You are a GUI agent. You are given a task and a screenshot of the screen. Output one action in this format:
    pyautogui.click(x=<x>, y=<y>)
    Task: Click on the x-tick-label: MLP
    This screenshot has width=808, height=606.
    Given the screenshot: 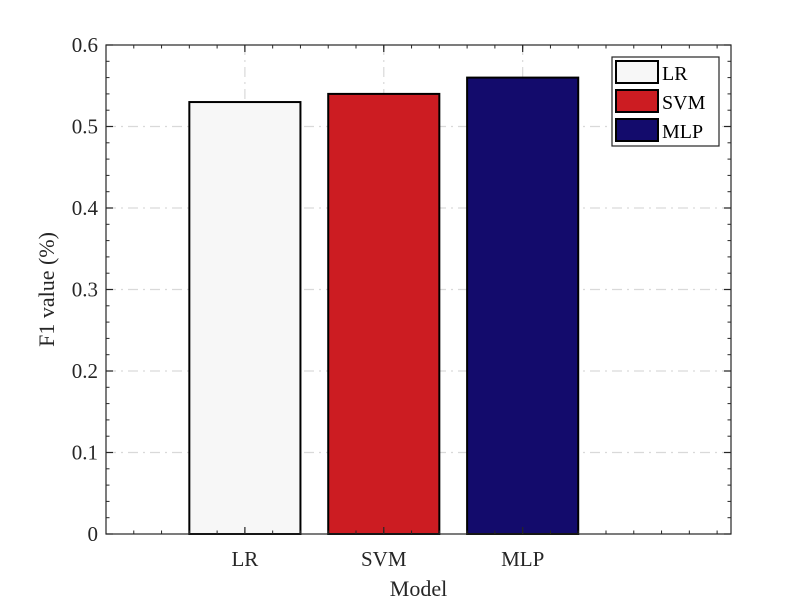 What is the action you would take?
    pyautogui.click(x=522, y=559)
    